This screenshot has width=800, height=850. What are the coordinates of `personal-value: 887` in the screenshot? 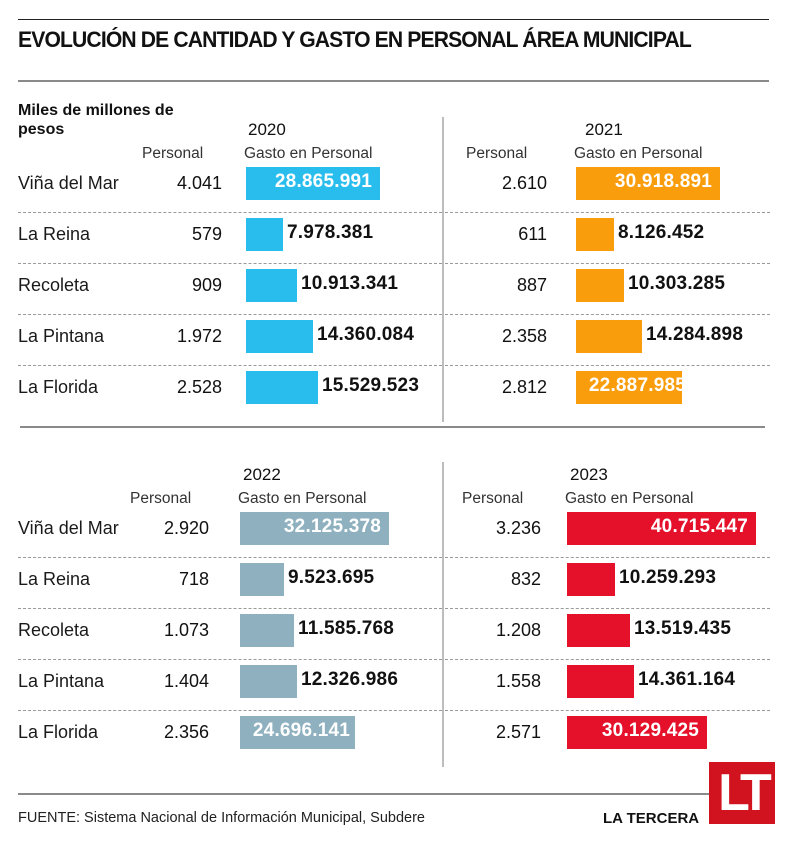 It's located at (531, 285).